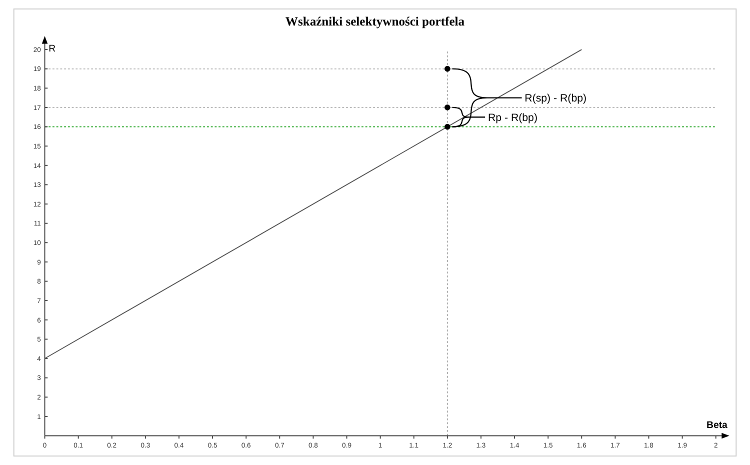 This screenshot has width=750, height=465. What do you see at coordinates (555, 98) in the screenshot?
I see `annotation: R(sp) - R(bp)` at bounding box center [555, 98].